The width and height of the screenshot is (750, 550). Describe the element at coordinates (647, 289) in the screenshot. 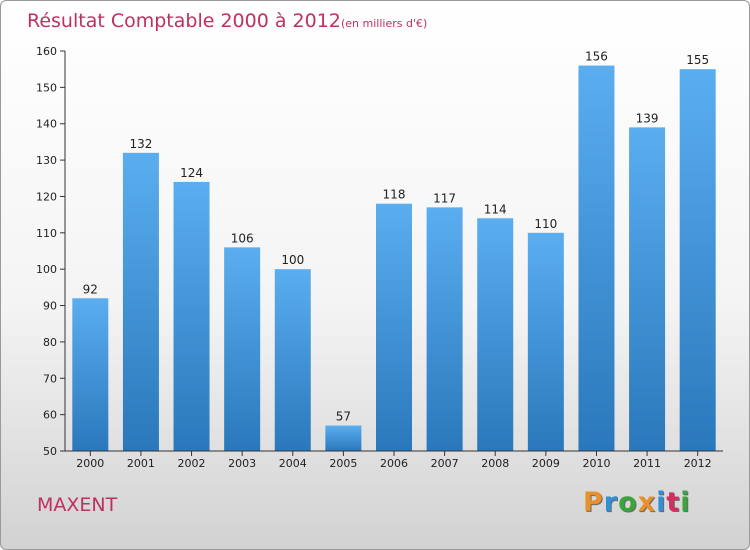

I see `bar-2011` at that location.